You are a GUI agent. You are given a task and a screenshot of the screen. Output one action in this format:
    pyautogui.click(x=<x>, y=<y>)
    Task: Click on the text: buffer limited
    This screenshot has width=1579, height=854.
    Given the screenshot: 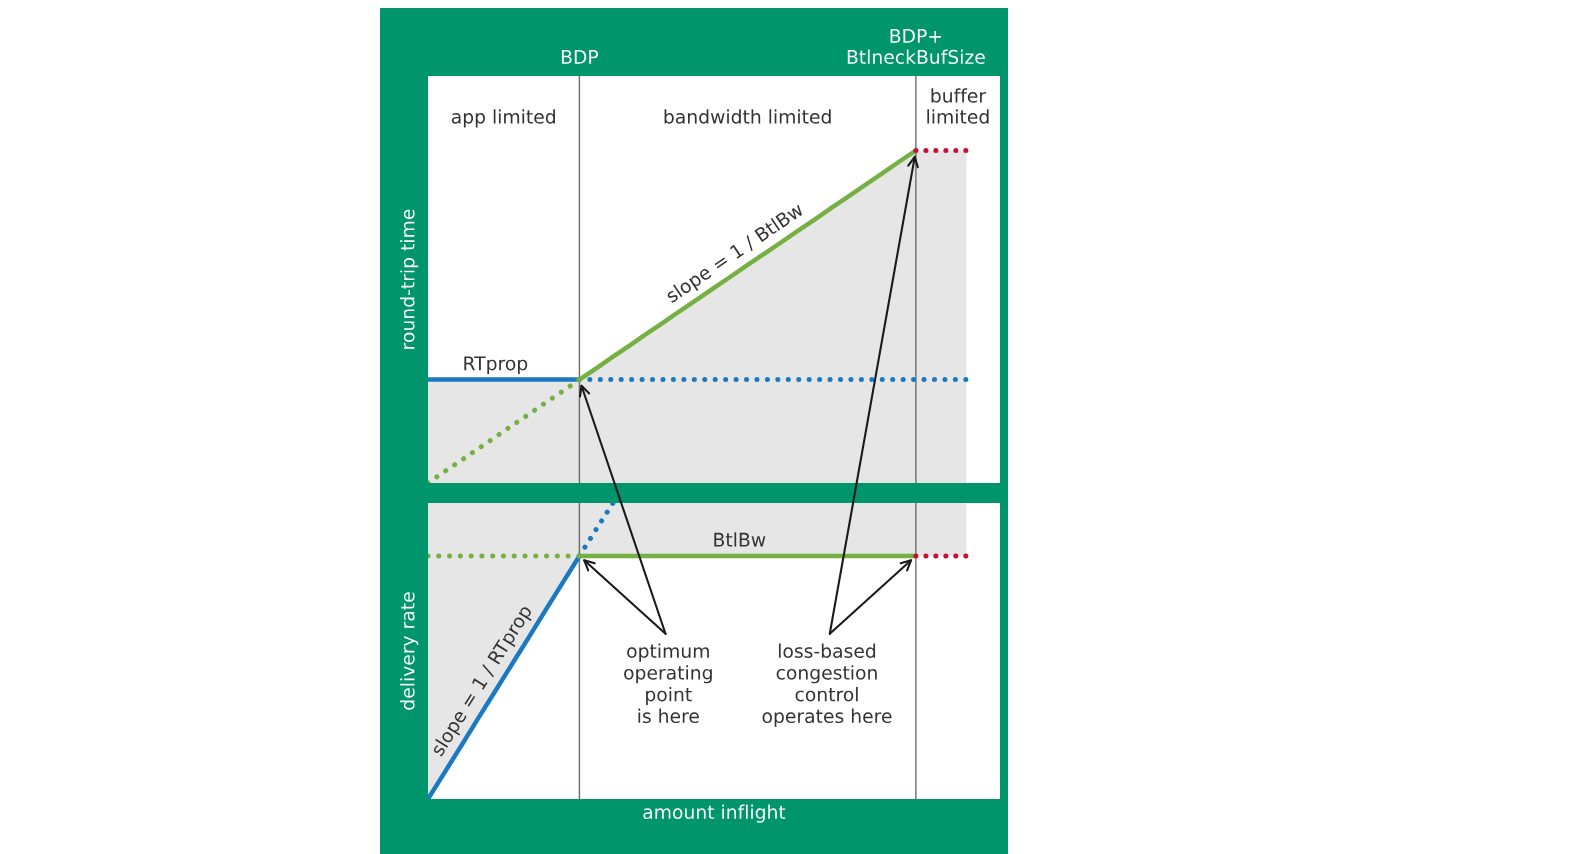 What is the action you would take?
    pyautogui.click(x=958, y=106)
    